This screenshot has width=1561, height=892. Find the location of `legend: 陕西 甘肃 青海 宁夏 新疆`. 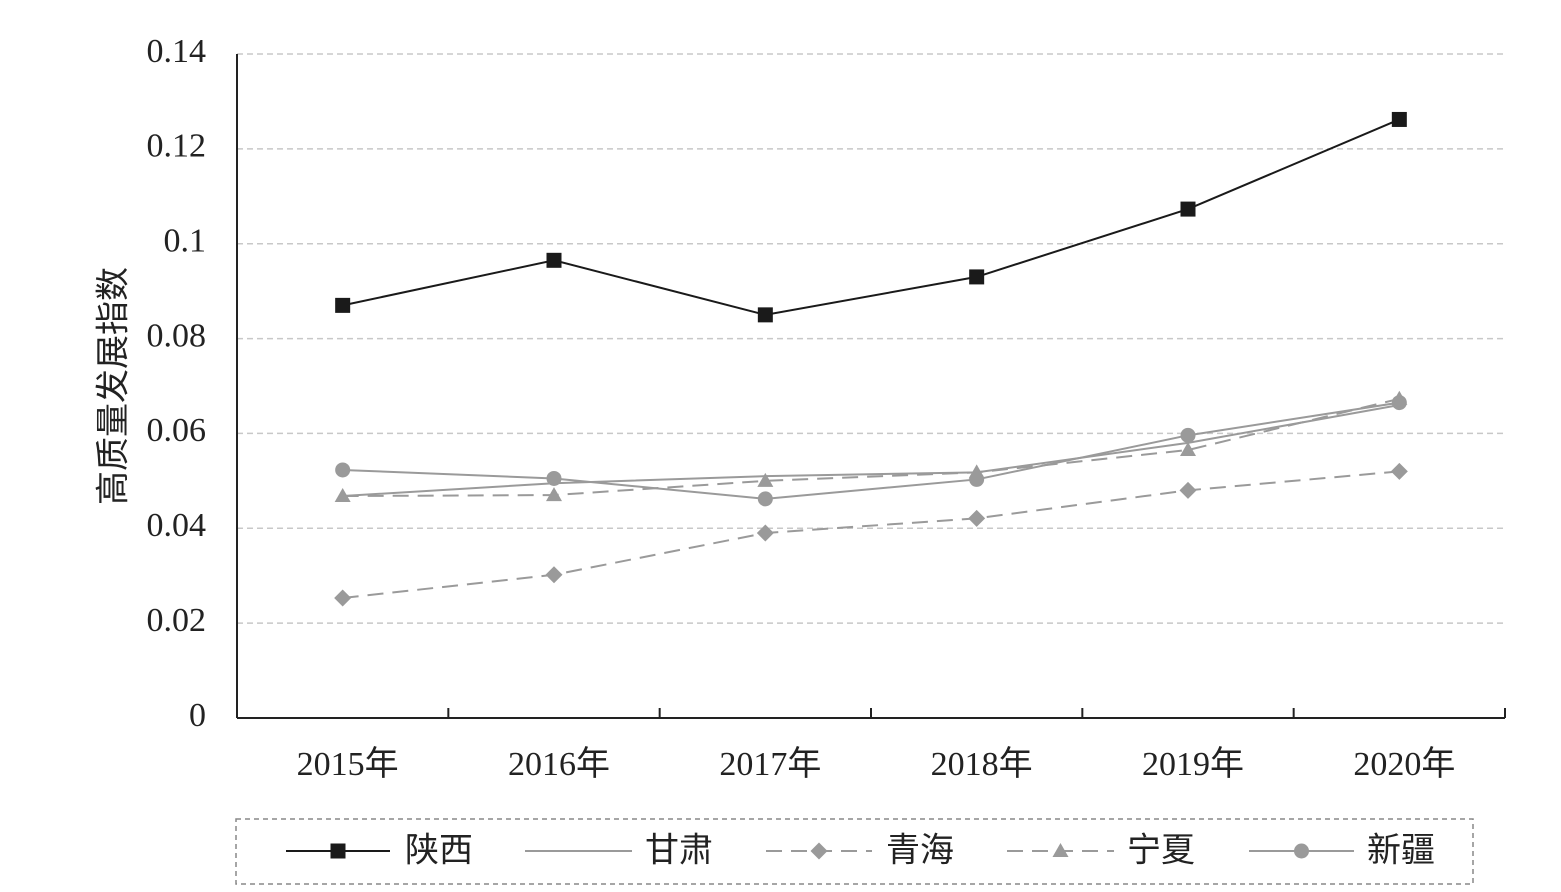

legend: 陕西 甘肃 青海 宁夏 新疆 is located at coordinates (854, 851).